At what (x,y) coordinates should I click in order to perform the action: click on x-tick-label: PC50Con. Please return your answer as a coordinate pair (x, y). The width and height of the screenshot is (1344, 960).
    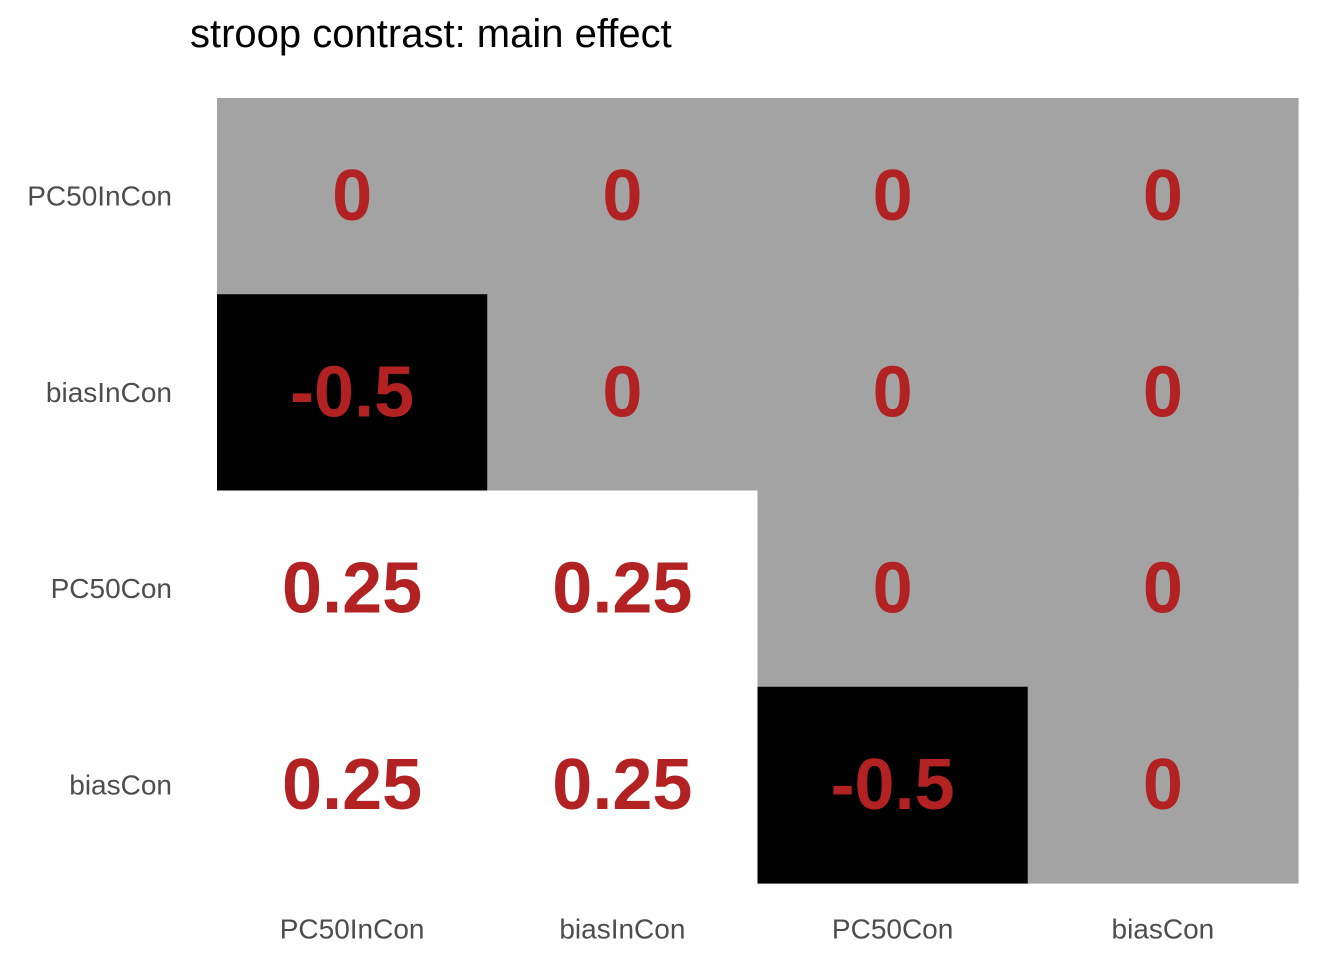
    Looking at the image, I should click on (892, 929).